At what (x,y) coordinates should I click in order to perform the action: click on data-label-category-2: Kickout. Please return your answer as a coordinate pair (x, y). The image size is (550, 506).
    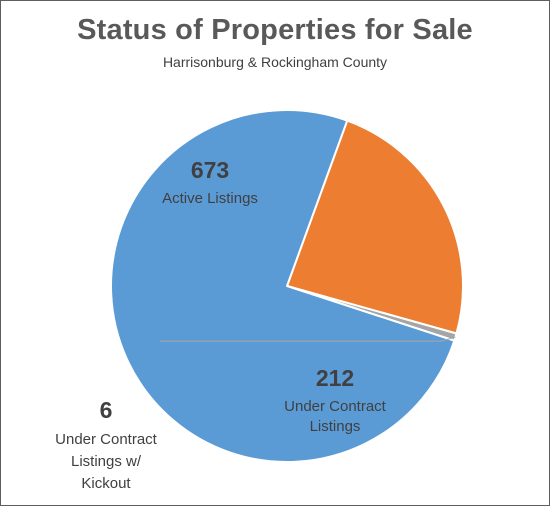
    Looking at the image, I should click on (106, 483).